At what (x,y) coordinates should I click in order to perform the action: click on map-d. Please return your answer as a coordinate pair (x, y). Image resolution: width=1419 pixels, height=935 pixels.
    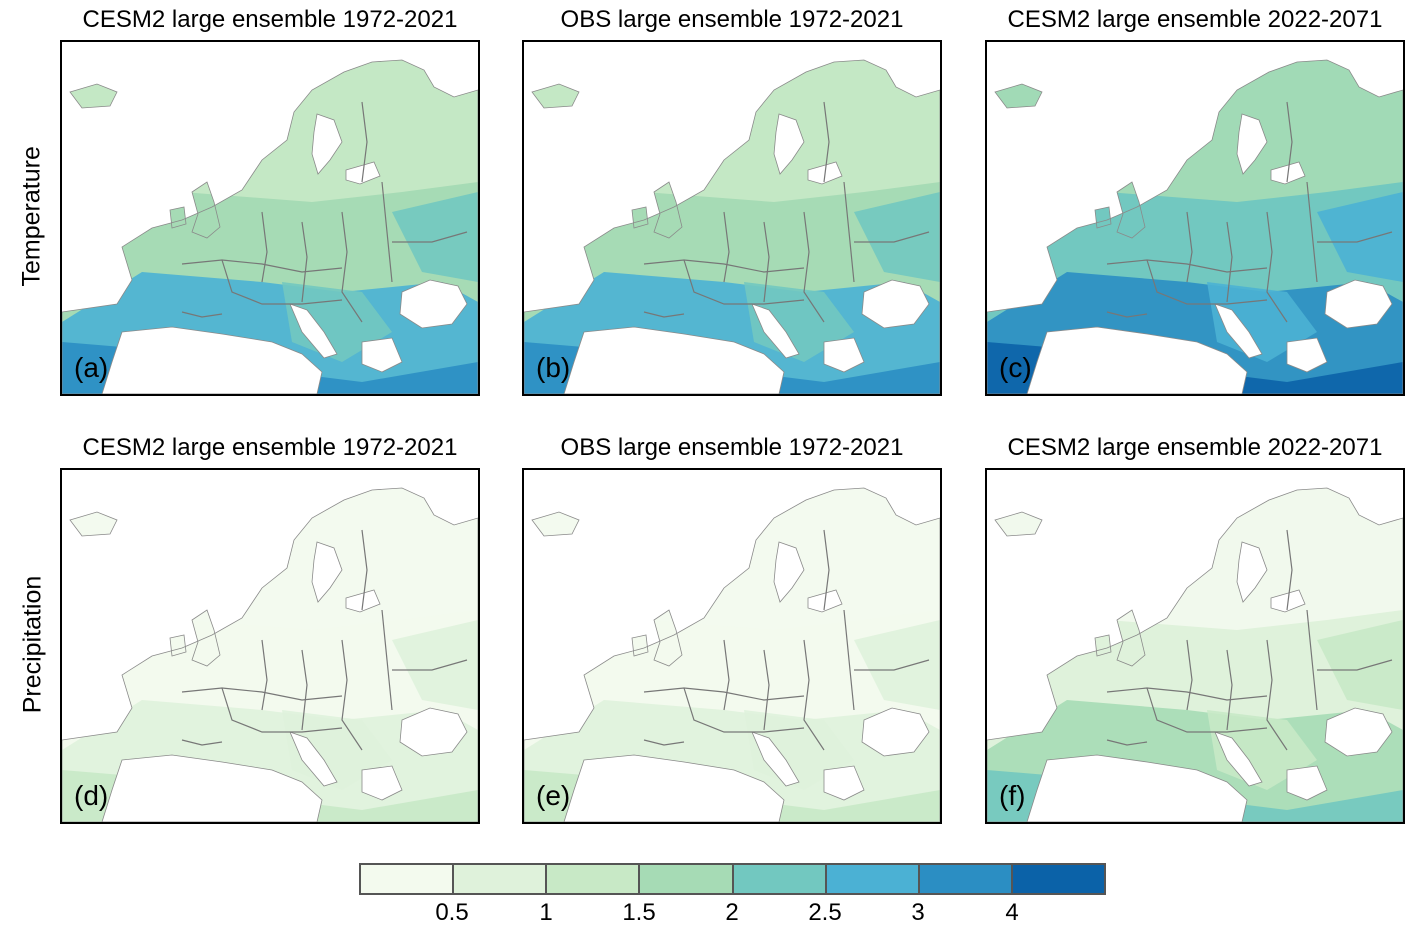
    Looking at the image, I should click on (270, 654).